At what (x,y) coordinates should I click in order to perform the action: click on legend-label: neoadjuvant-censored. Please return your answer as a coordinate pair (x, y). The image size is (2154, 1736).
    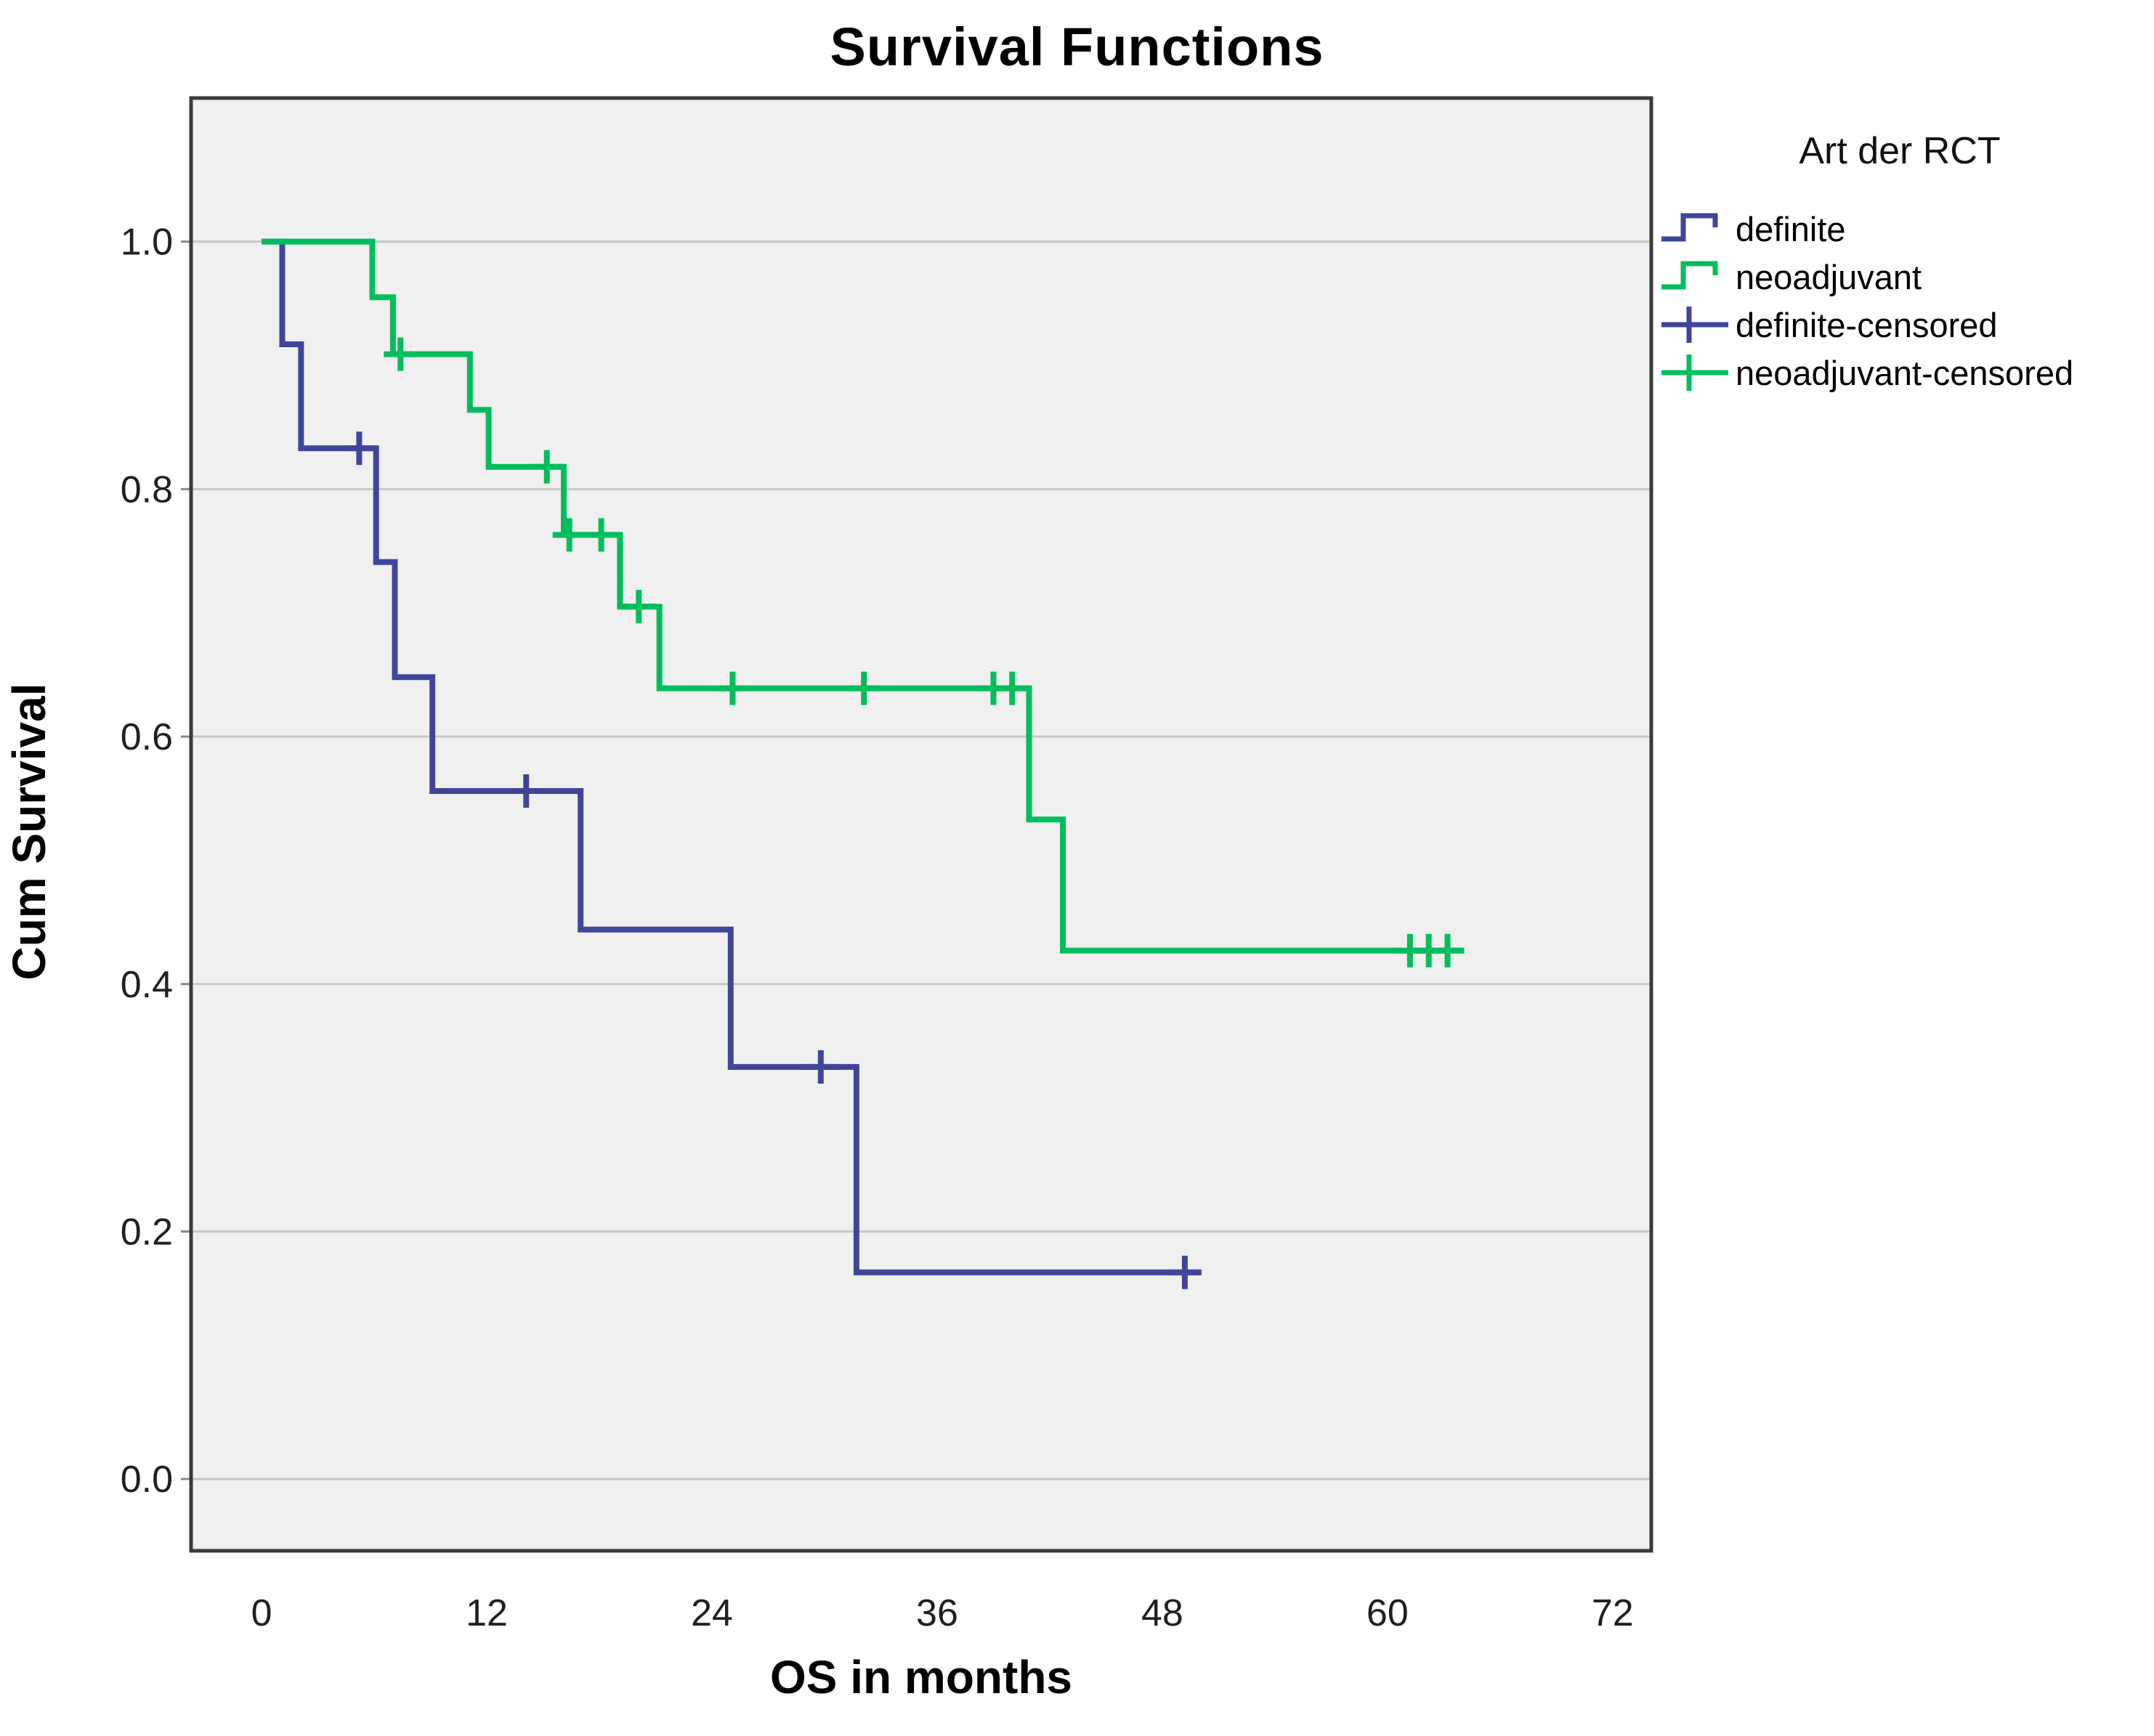
    Looking at the image, I should click on (1905, 372).